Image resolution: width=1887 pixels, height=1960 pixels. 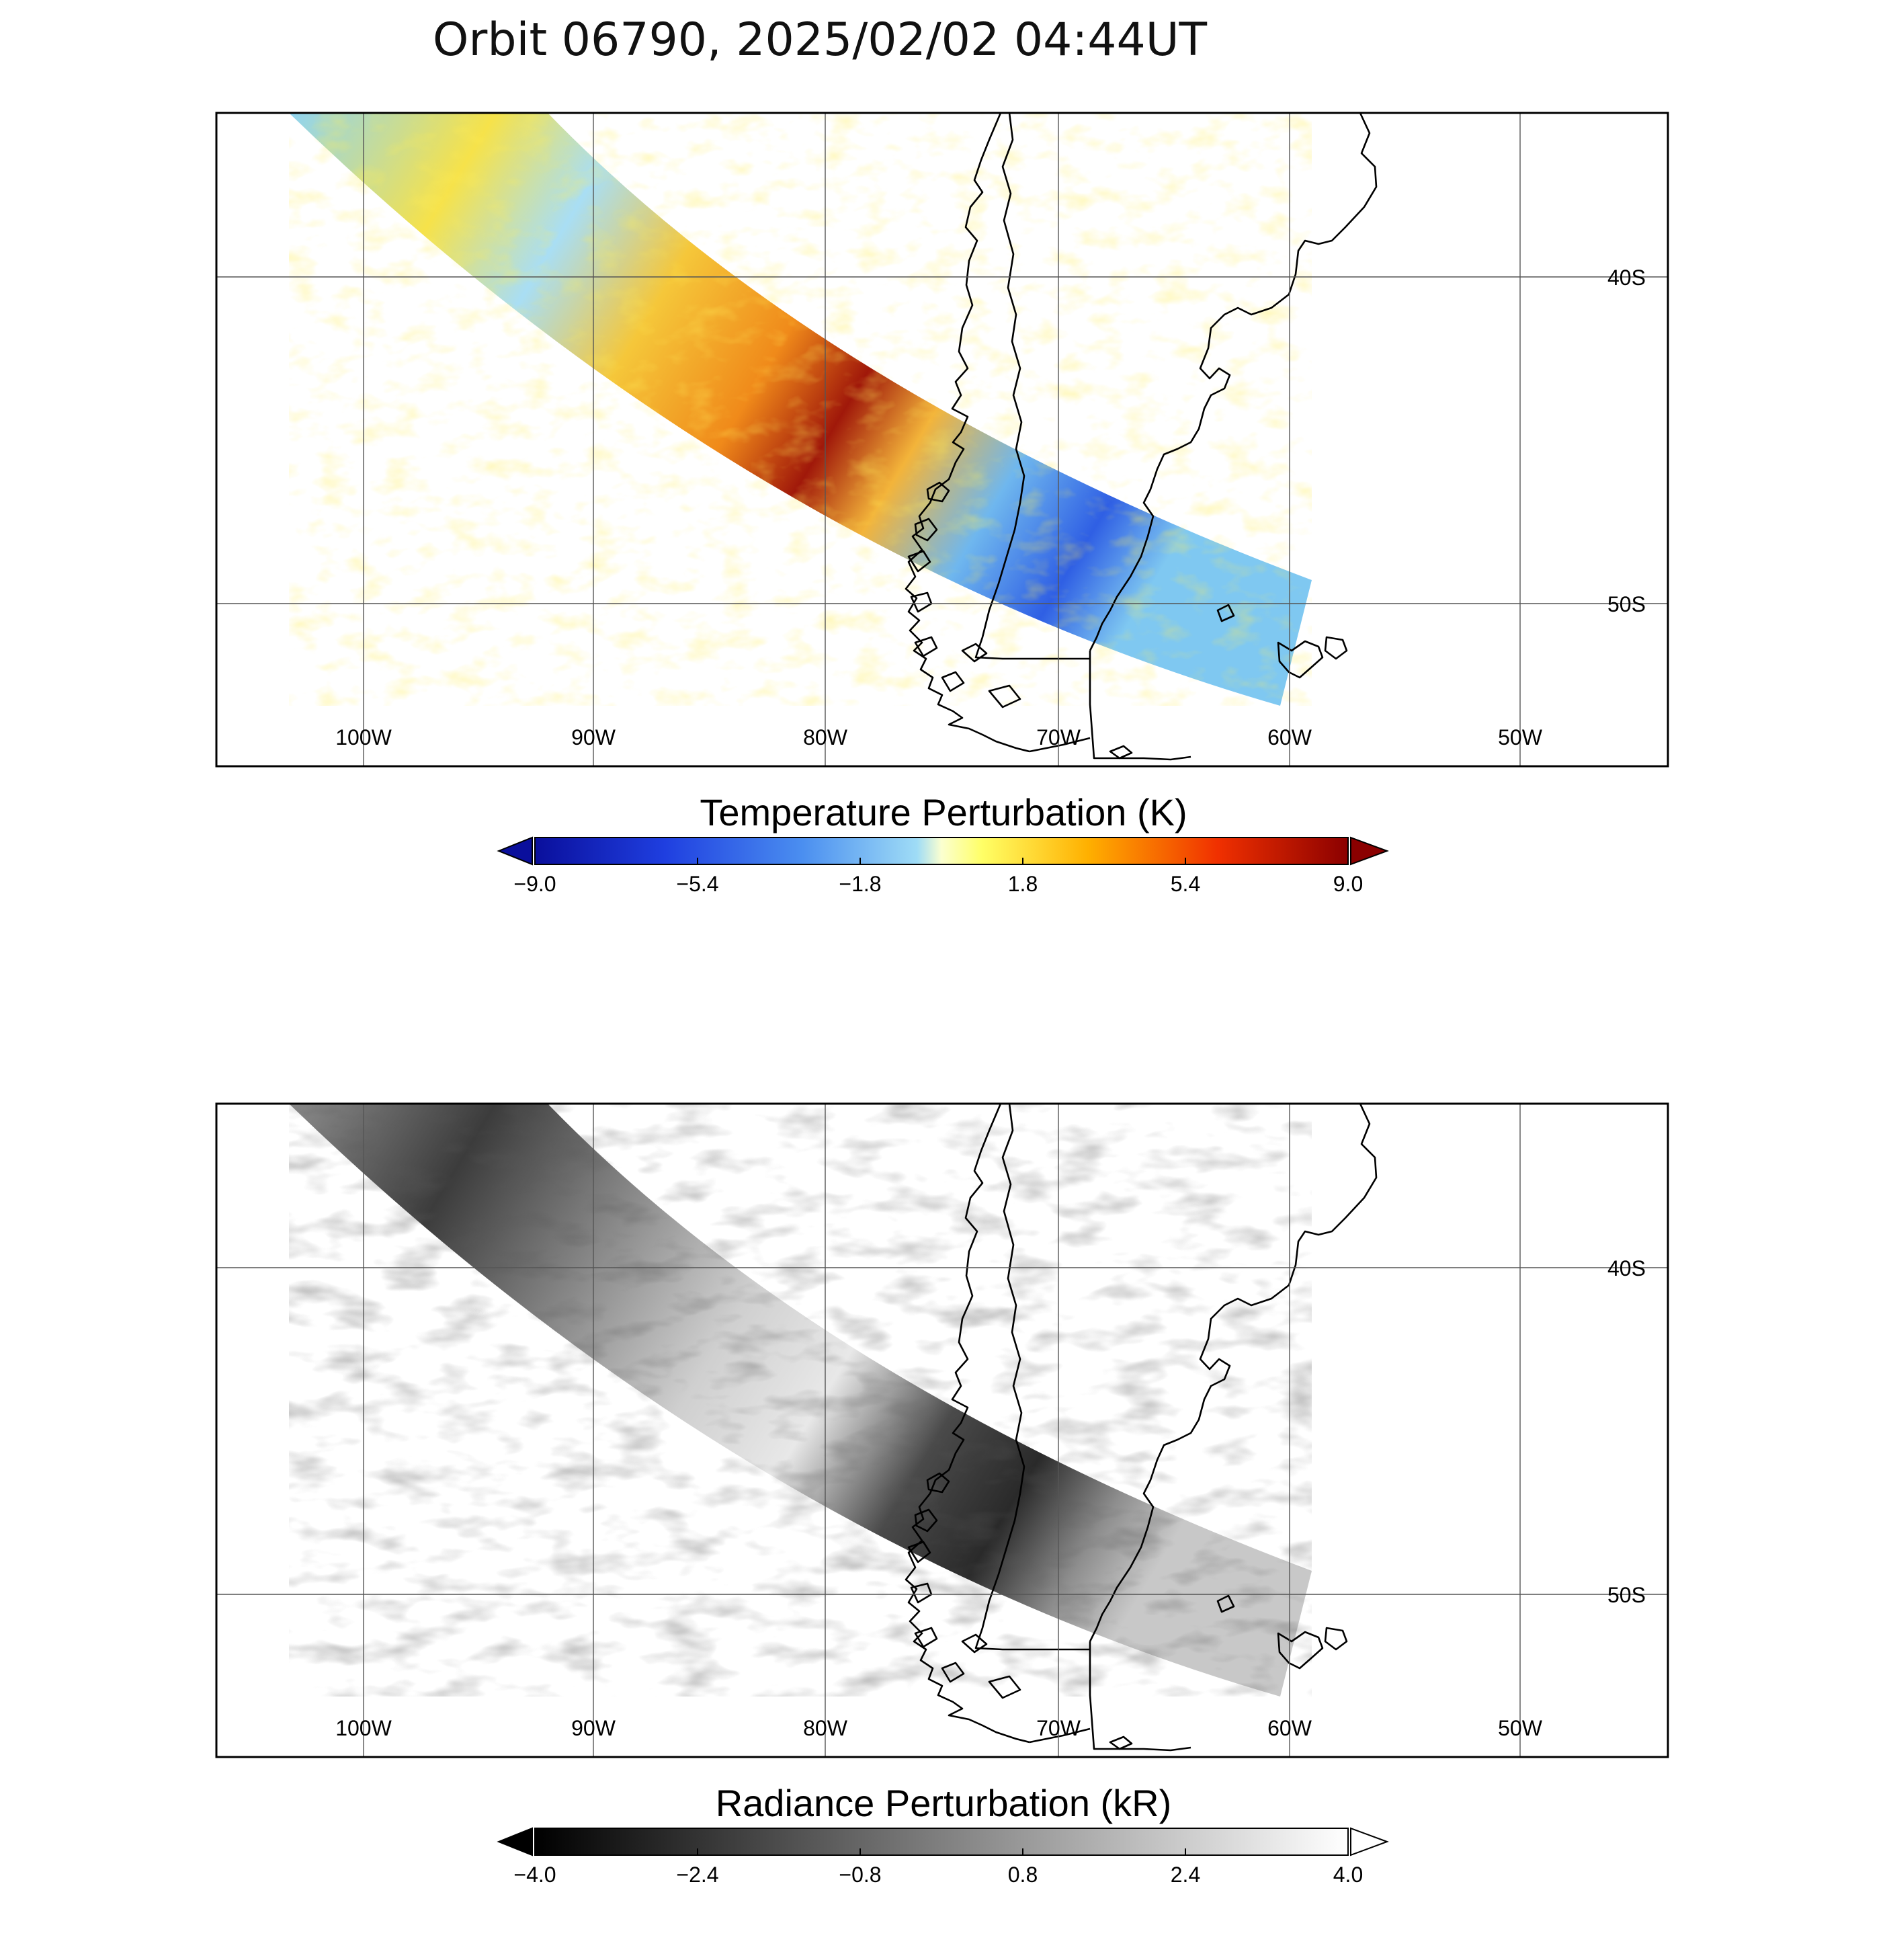 I want to click on colorbar-tick-label: −4.0, so click(x=535, y=1875).